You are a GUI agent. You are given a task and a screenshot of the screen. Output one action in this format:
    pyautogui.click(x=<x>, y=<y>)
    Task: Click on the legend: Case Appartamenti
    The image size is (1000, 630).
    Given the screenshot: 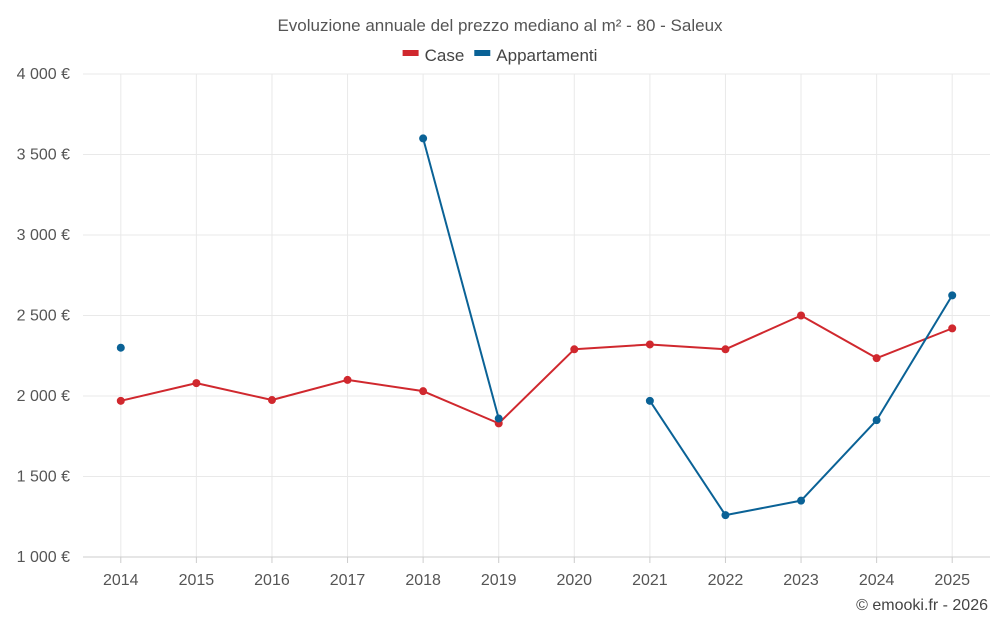 What is the action you would take?
    pyautogui.click(x=500, y=55)
    